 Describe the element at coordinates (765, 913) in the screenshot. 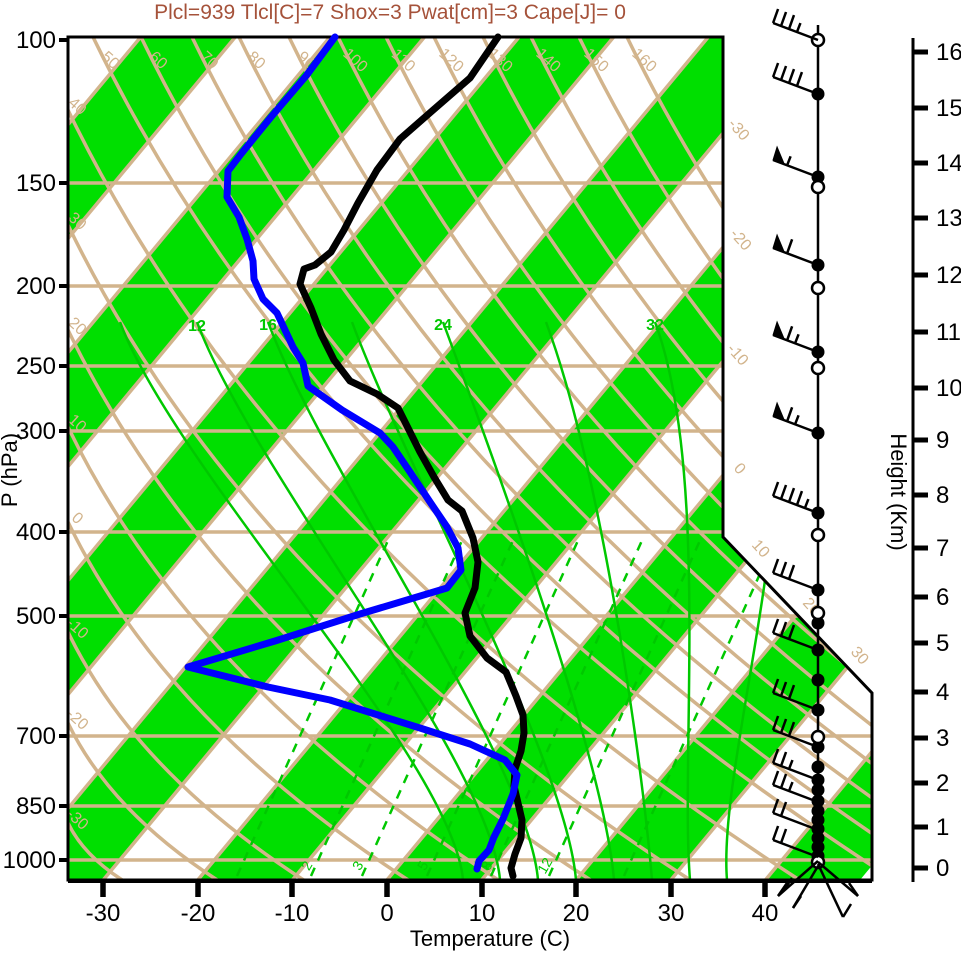

I see `svg-text: 40` at that location.